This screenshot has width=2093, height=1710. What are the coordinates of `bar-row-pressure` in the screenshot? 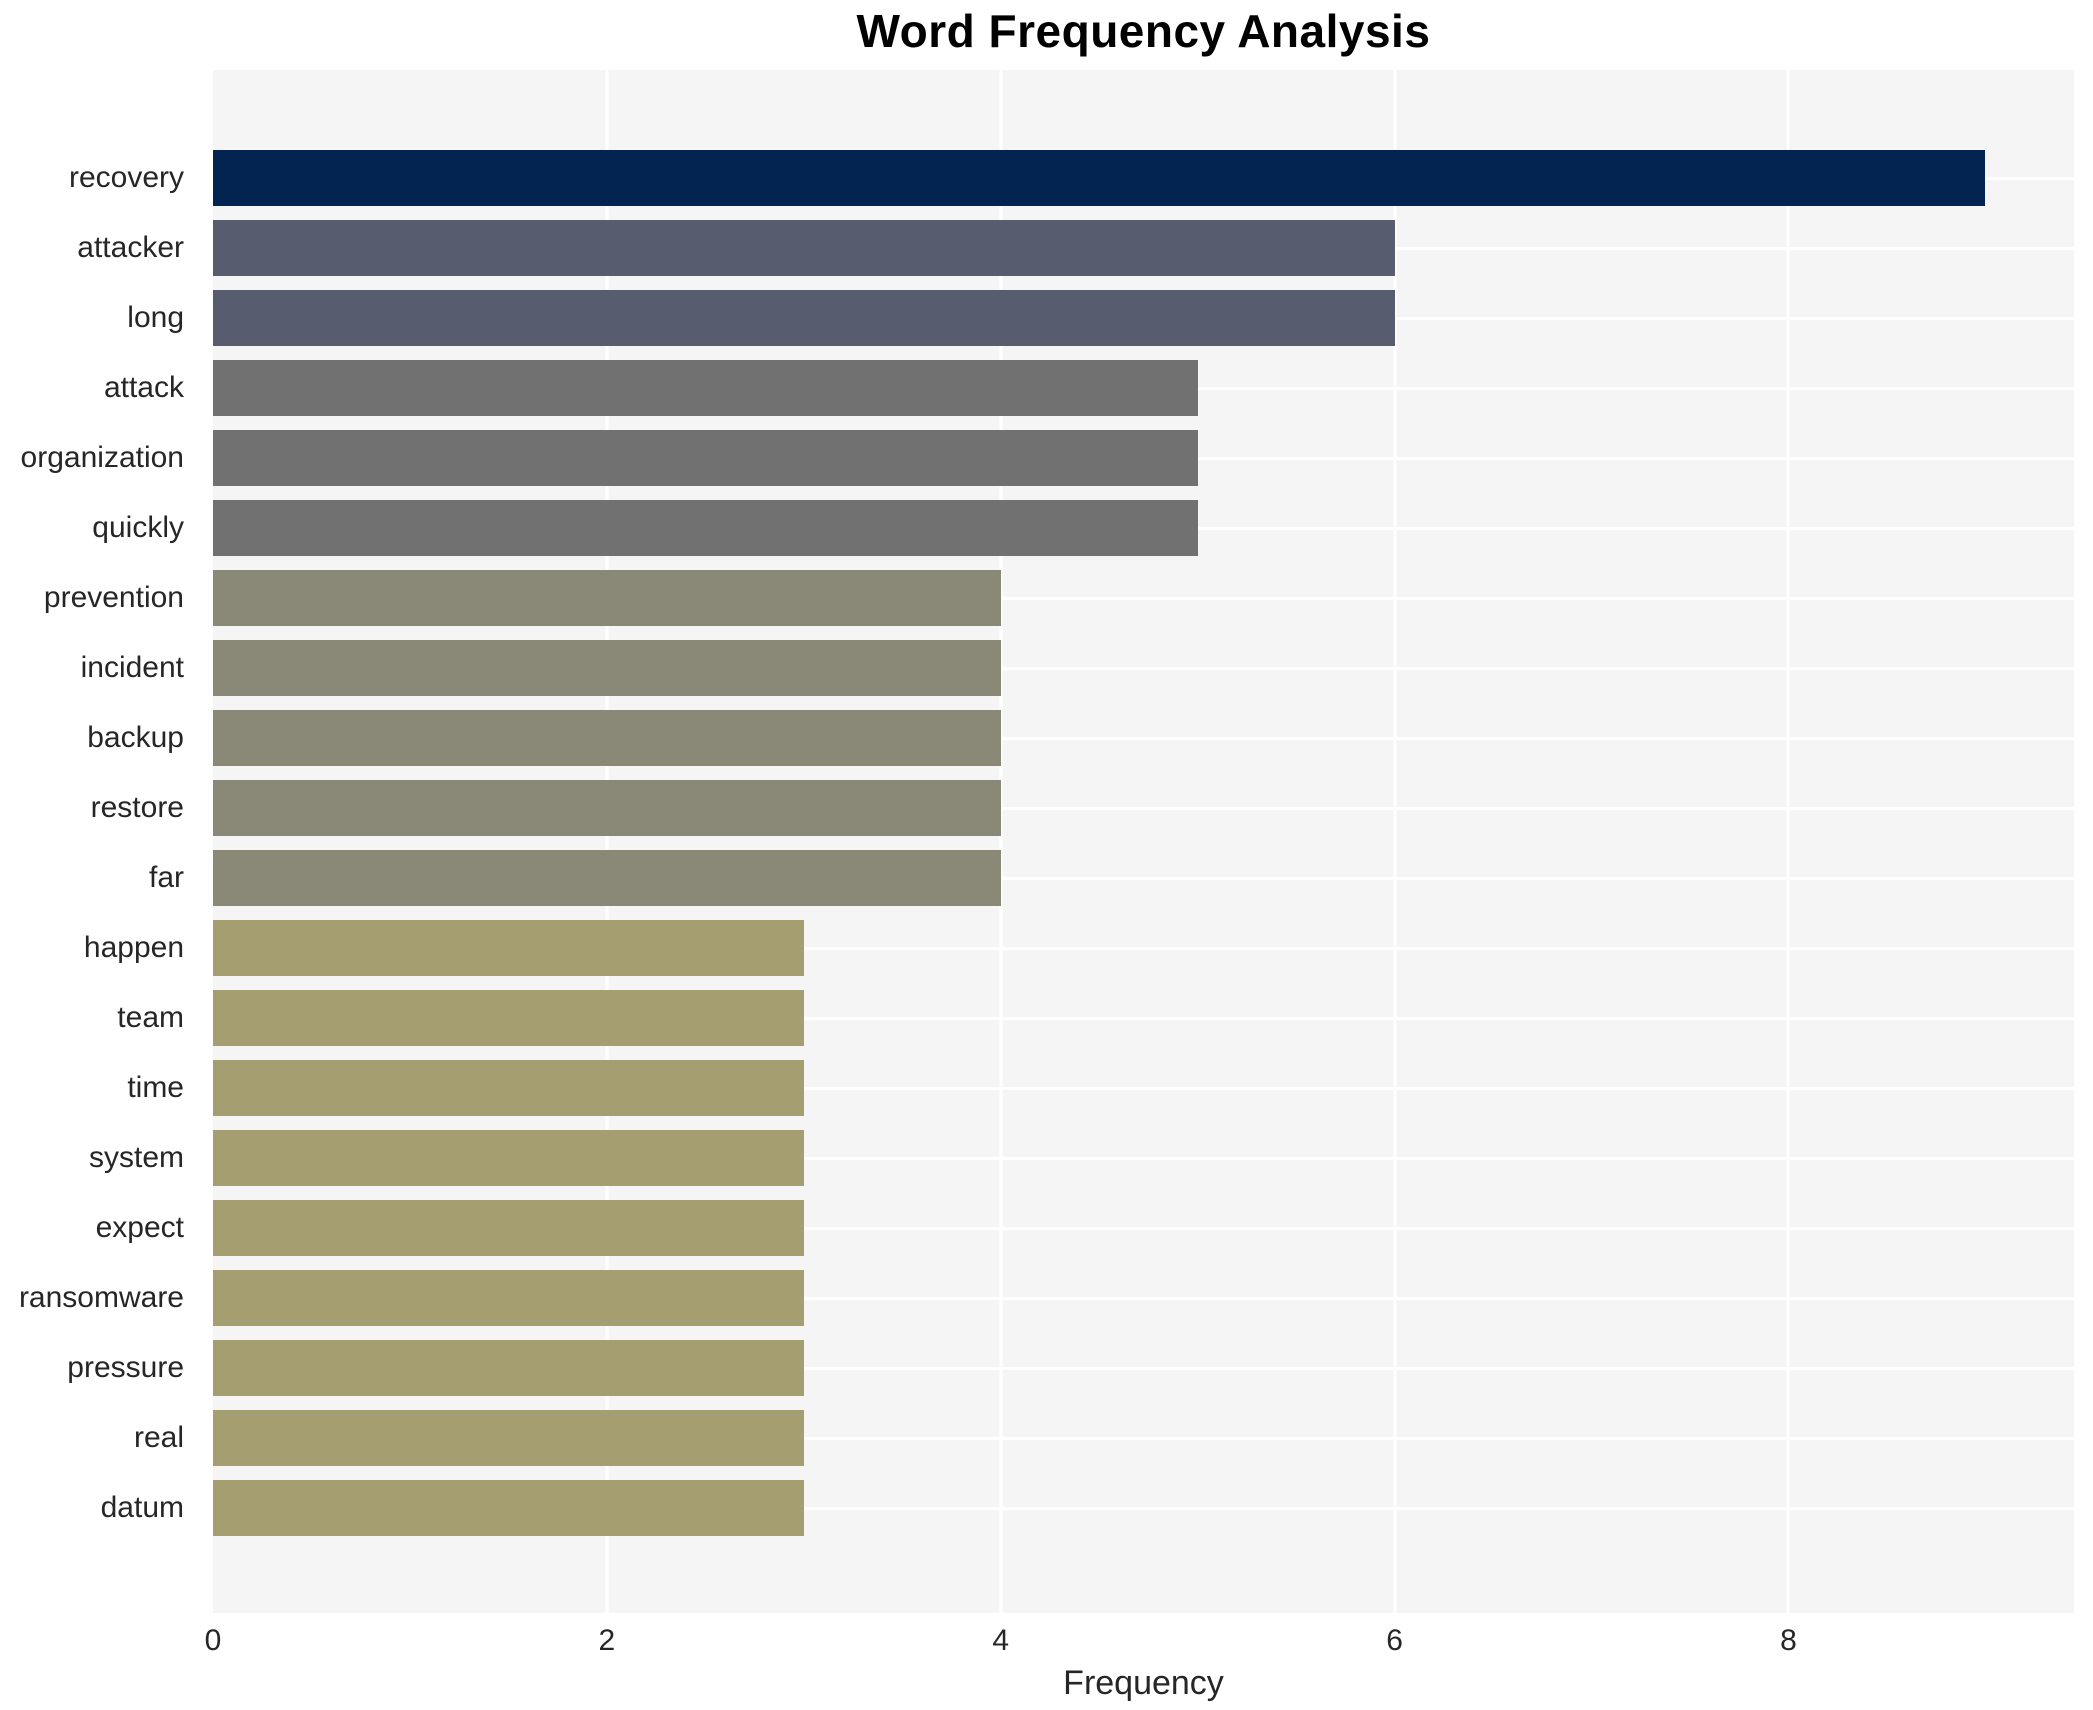 It's located at (1143, 1368).